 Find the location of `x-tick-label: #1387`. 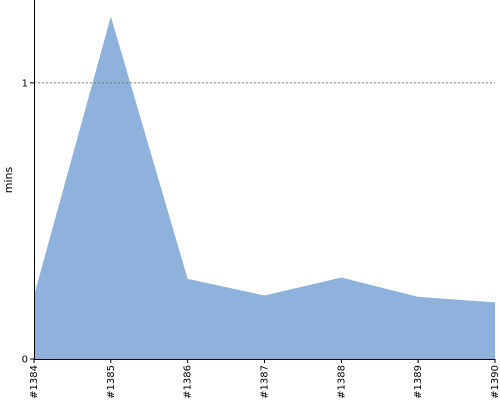

x-tick-label: #1387 is located at coordinates (265, 382).